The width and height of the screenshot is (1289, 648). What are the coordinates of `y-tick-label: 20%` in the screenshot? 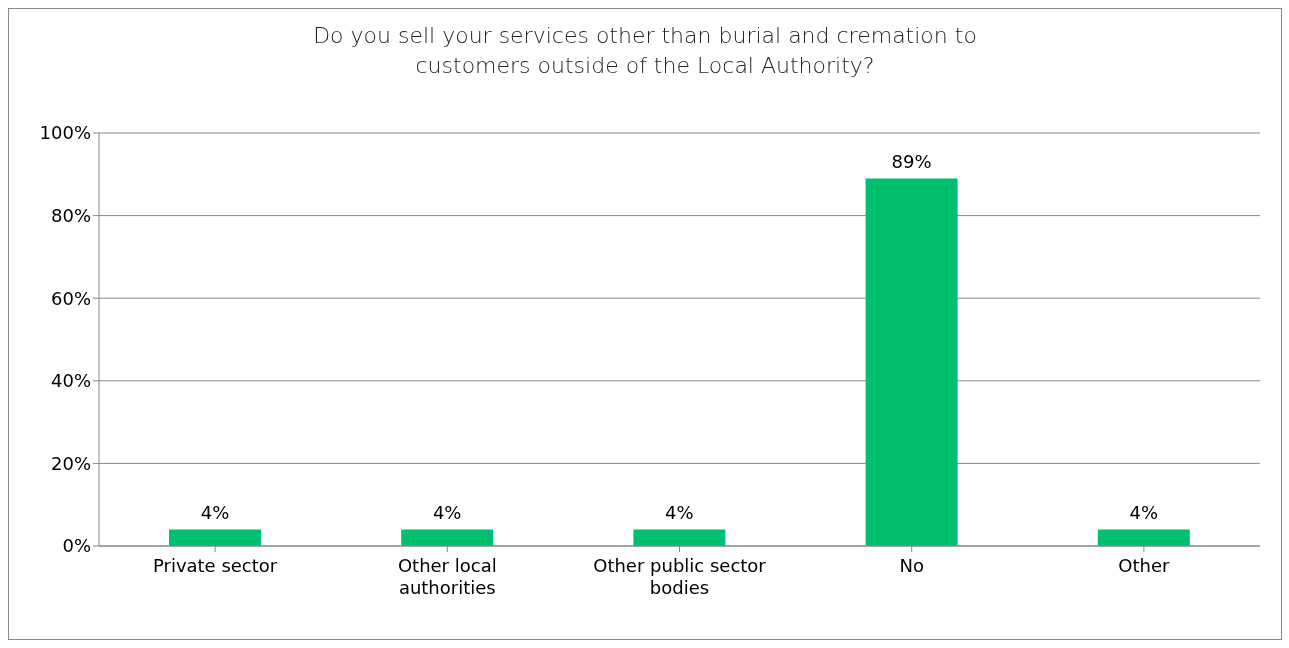 It's located at (70, 463).